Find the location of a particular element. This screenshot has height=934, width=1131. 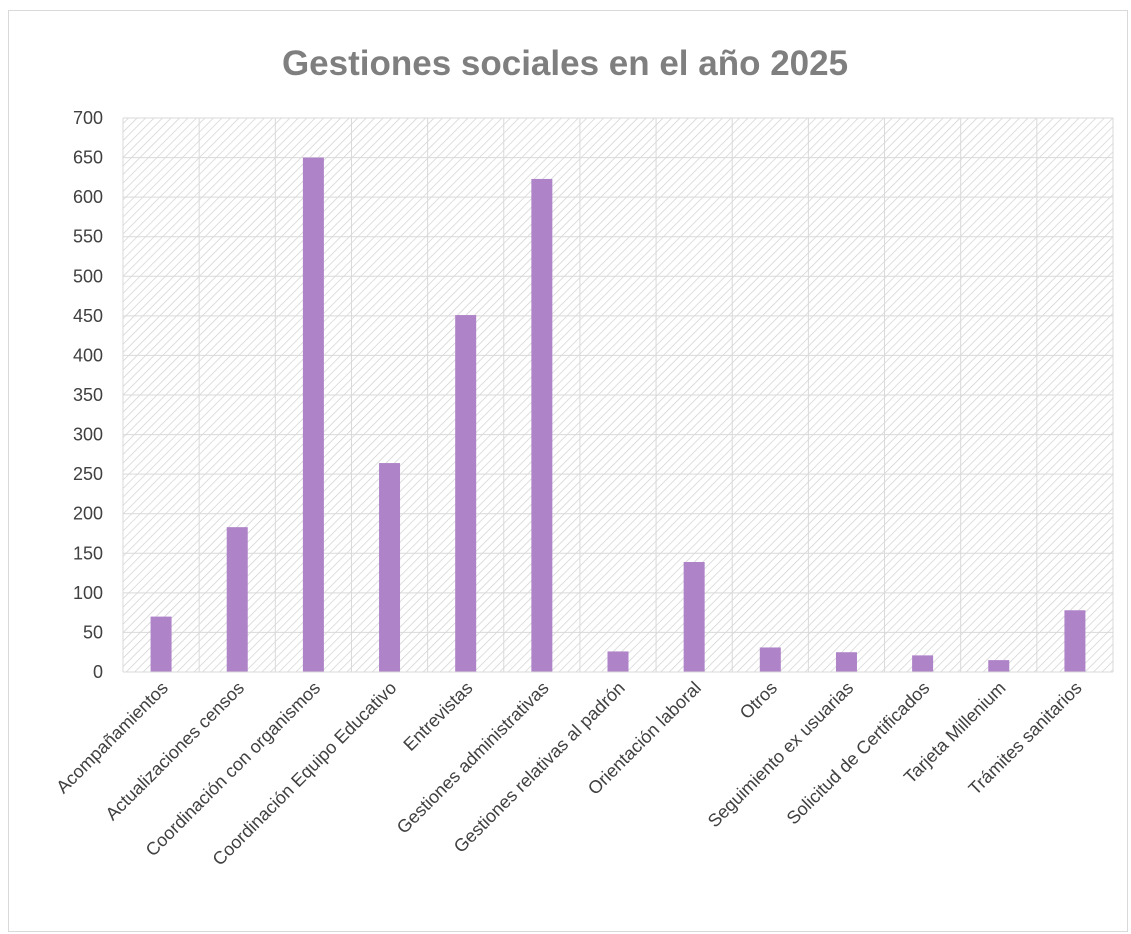

y-tick-label: 350 is located at coordinates (88, 395).